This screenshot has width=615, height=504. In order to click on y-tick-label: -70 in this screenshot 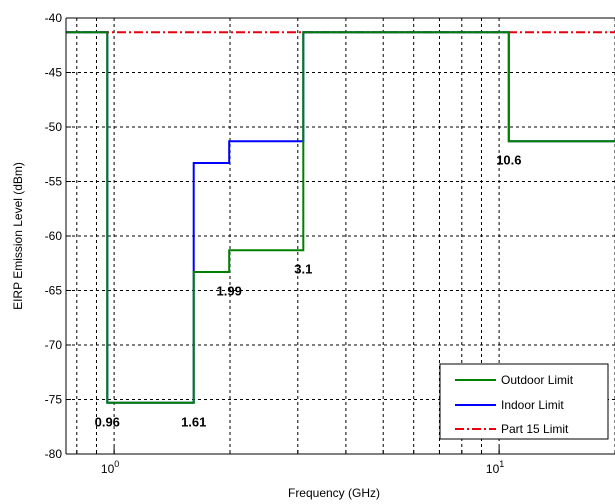, I will do `click(54, 345)`.